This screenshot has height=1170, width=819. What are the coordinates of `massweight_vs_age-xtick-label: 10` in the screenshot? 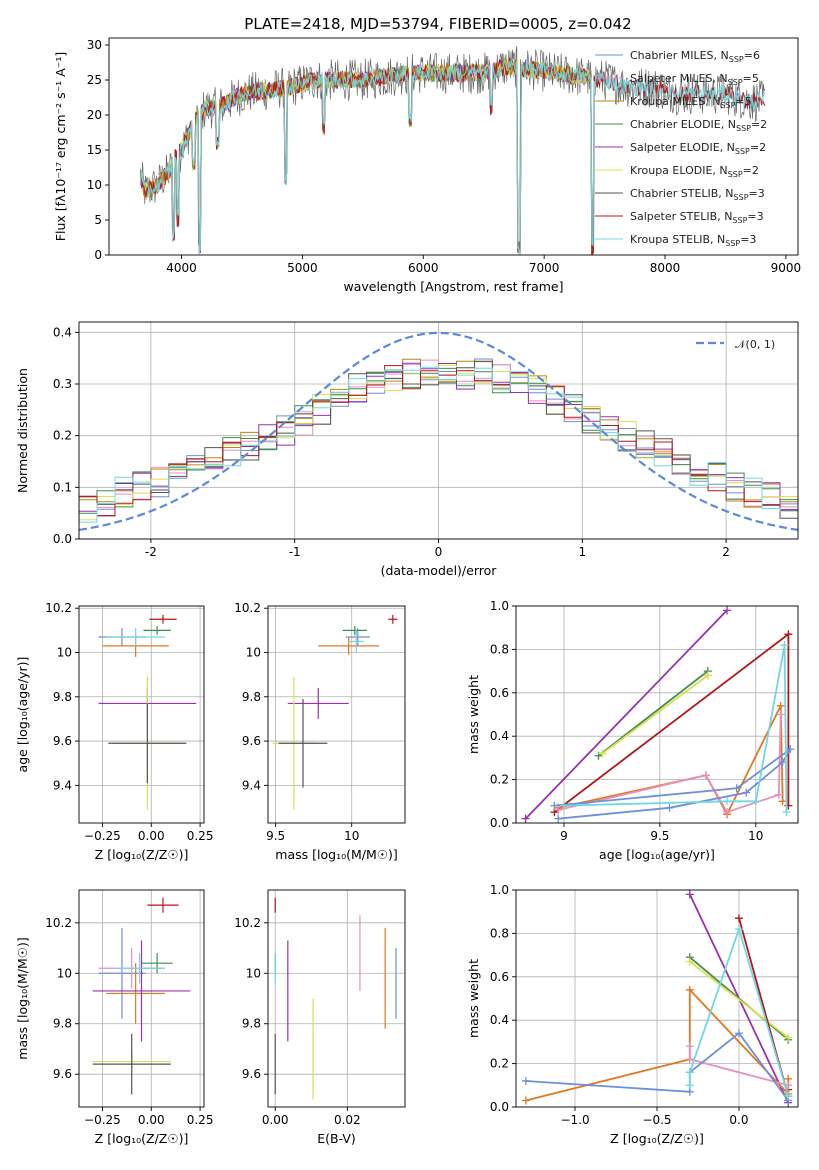 It's located at (755, 836).